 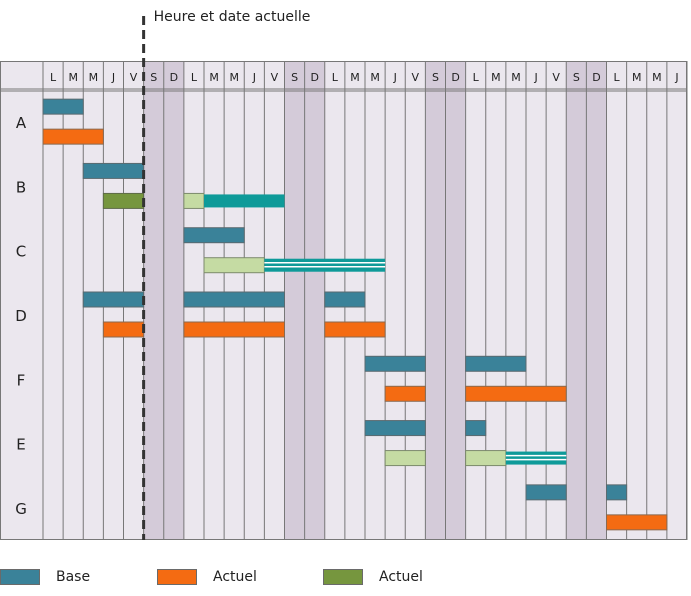 What do you see at coordinates (177, 577) in the screenshot?
I see `legend-swatch-actual` at bounding box center [177, 577].